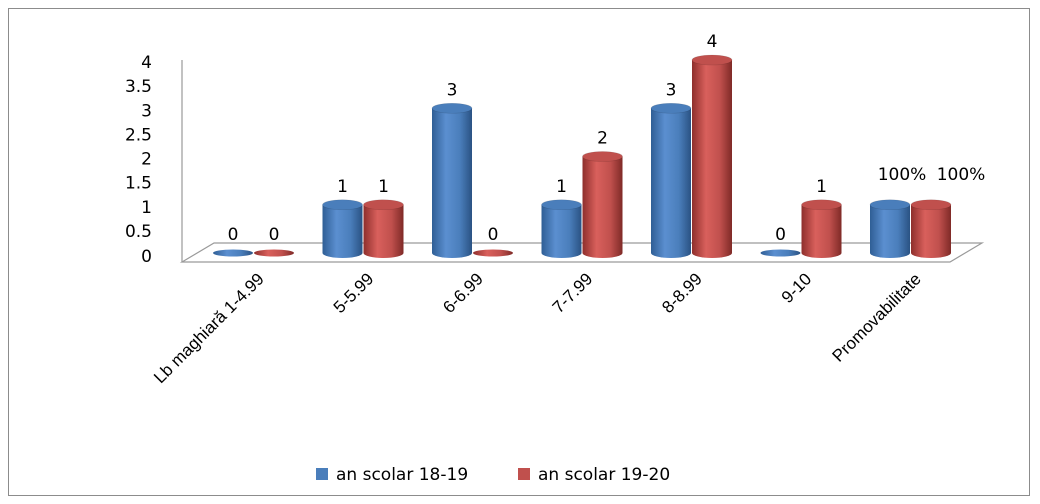  Describe the element at coordinates (138, 232) in the screenshot. I see `y-tick-label: 0.5` at that location.